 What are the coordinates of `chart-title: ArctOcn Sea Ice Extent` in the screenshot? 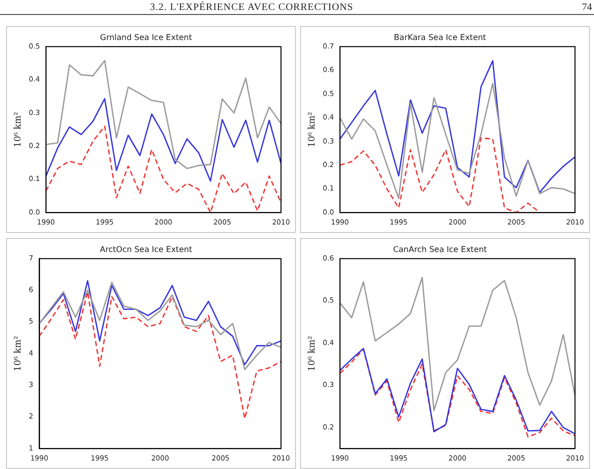 It's located at (146, 249).